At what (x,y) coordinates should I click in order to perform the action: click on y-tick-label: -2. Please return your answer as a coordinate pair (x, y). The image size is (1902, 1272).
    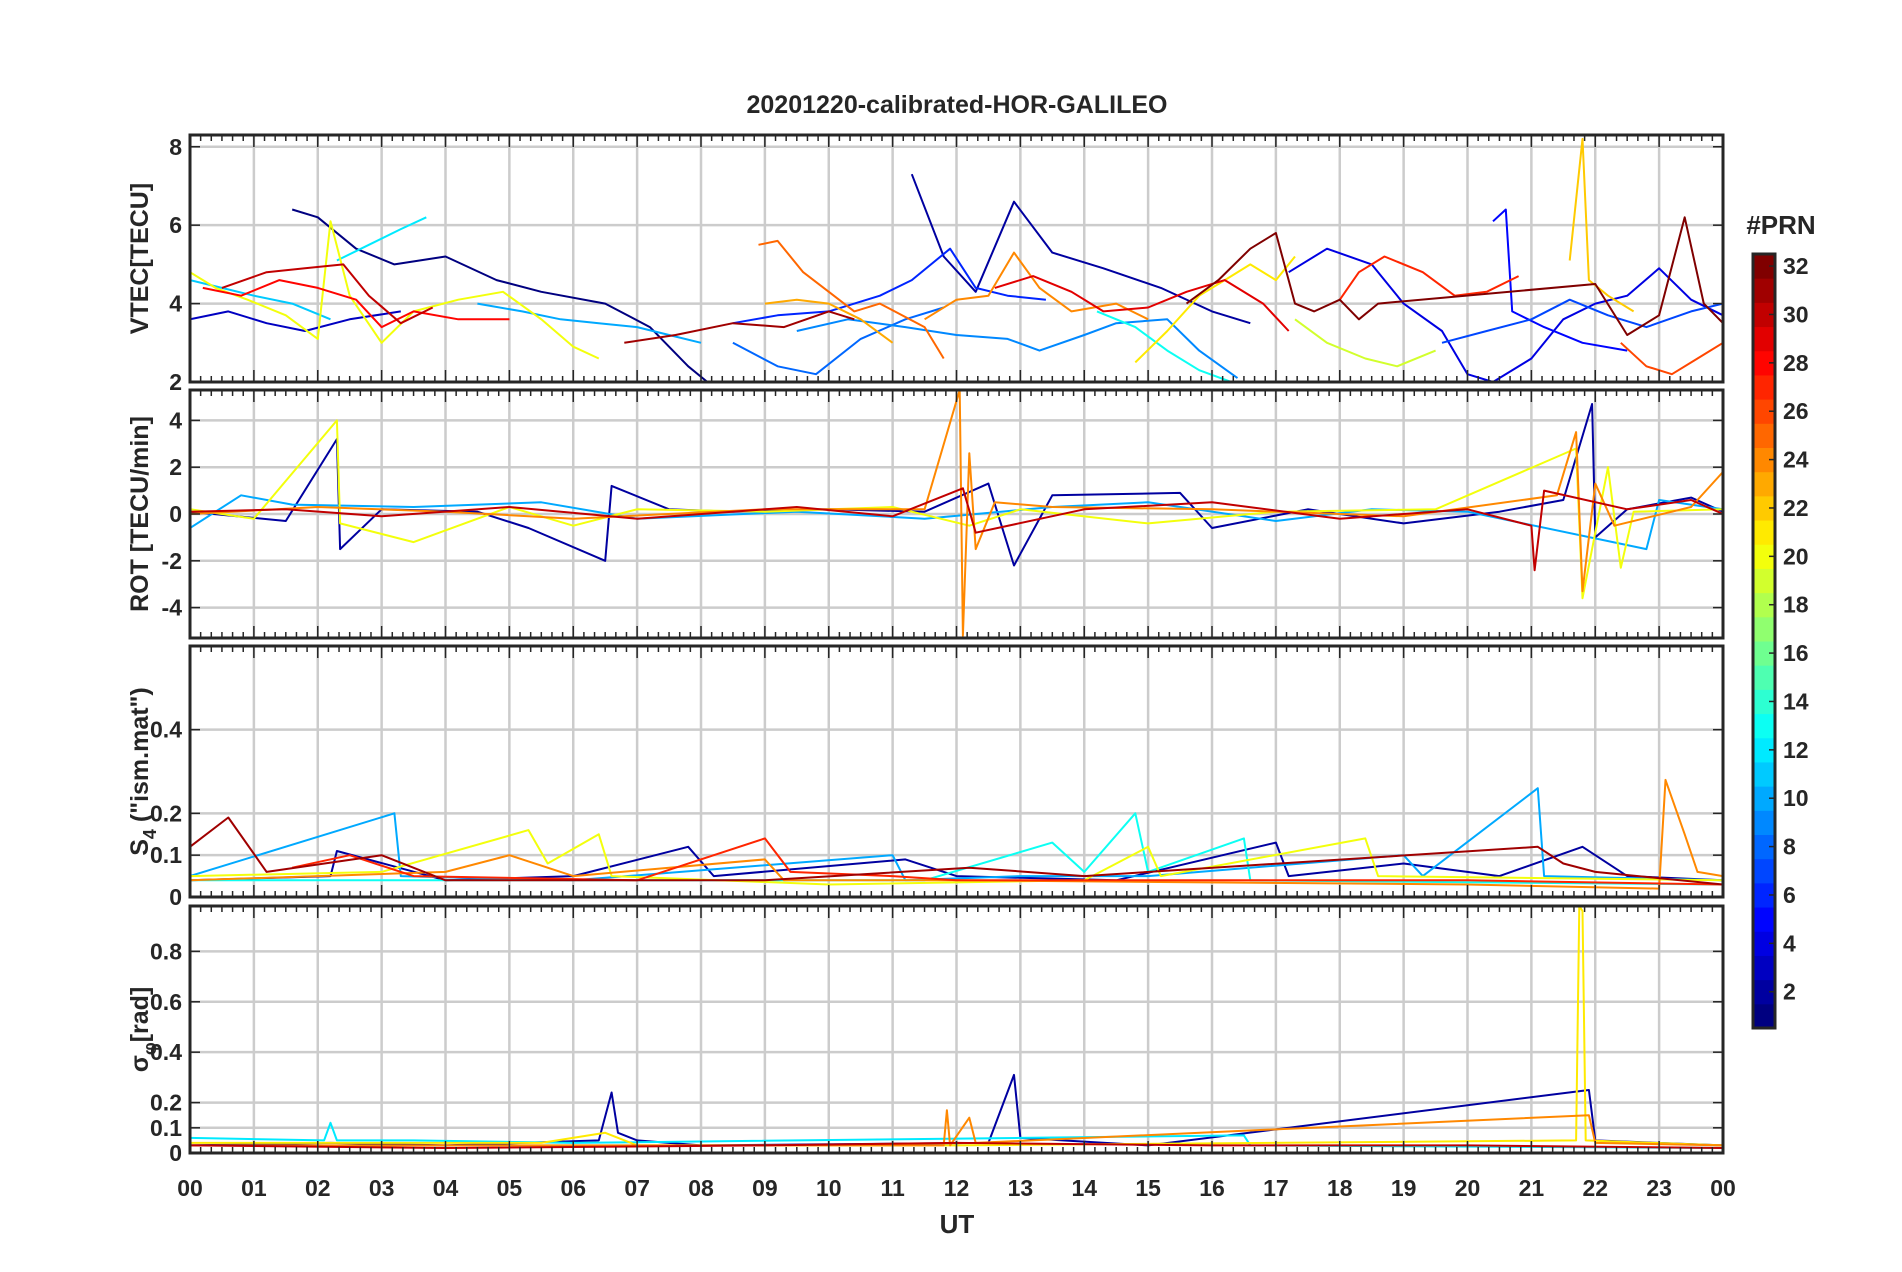
    Looking at the image, I should click on (172, 561).